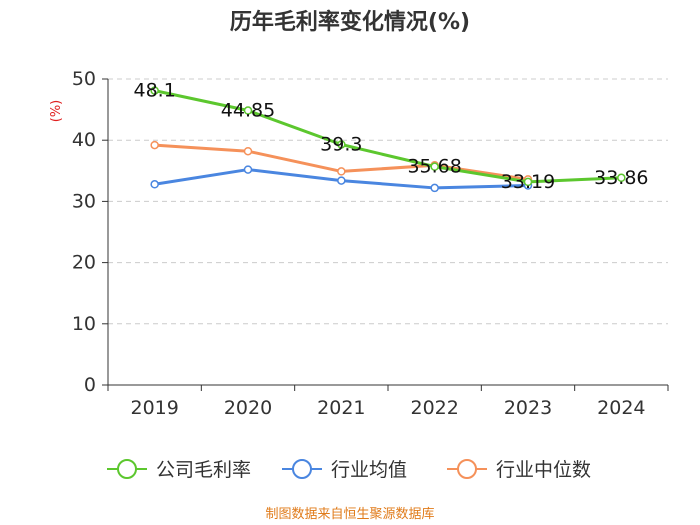 The height and width of the screenshot is (525, 700). Describe the element at coordinates (84, 201) in the screenshot. I see `y-tick-label: 30` at that location.